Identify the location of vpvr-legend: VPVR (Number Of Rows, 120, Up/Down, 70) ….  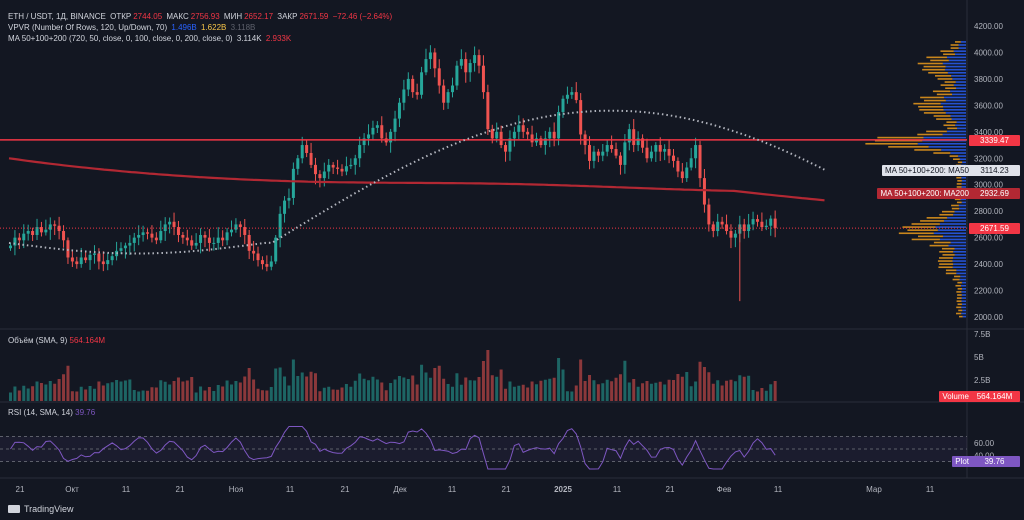
(132, 28).